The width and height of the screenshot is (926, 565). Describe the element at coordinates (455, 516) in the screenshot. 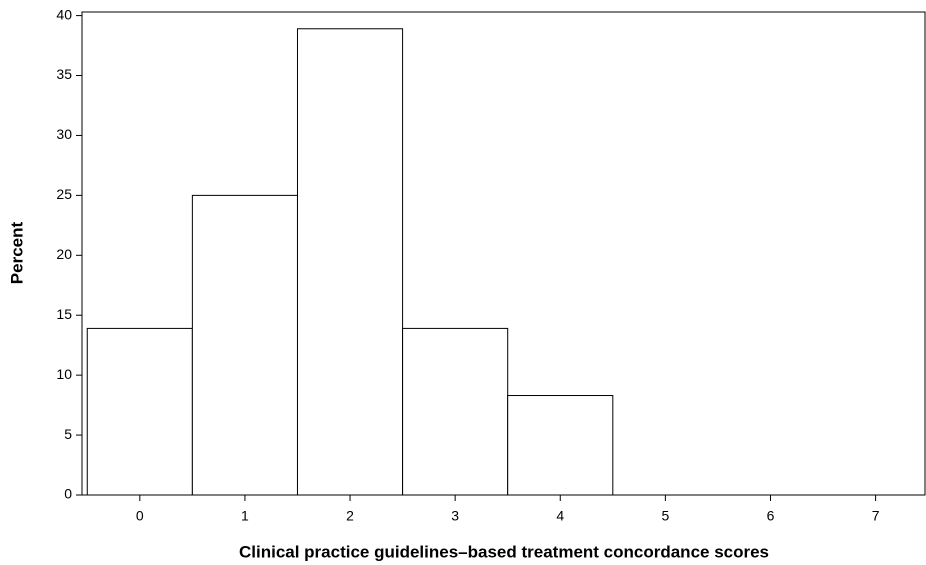

I see `x-tick-label: 3` at that location.